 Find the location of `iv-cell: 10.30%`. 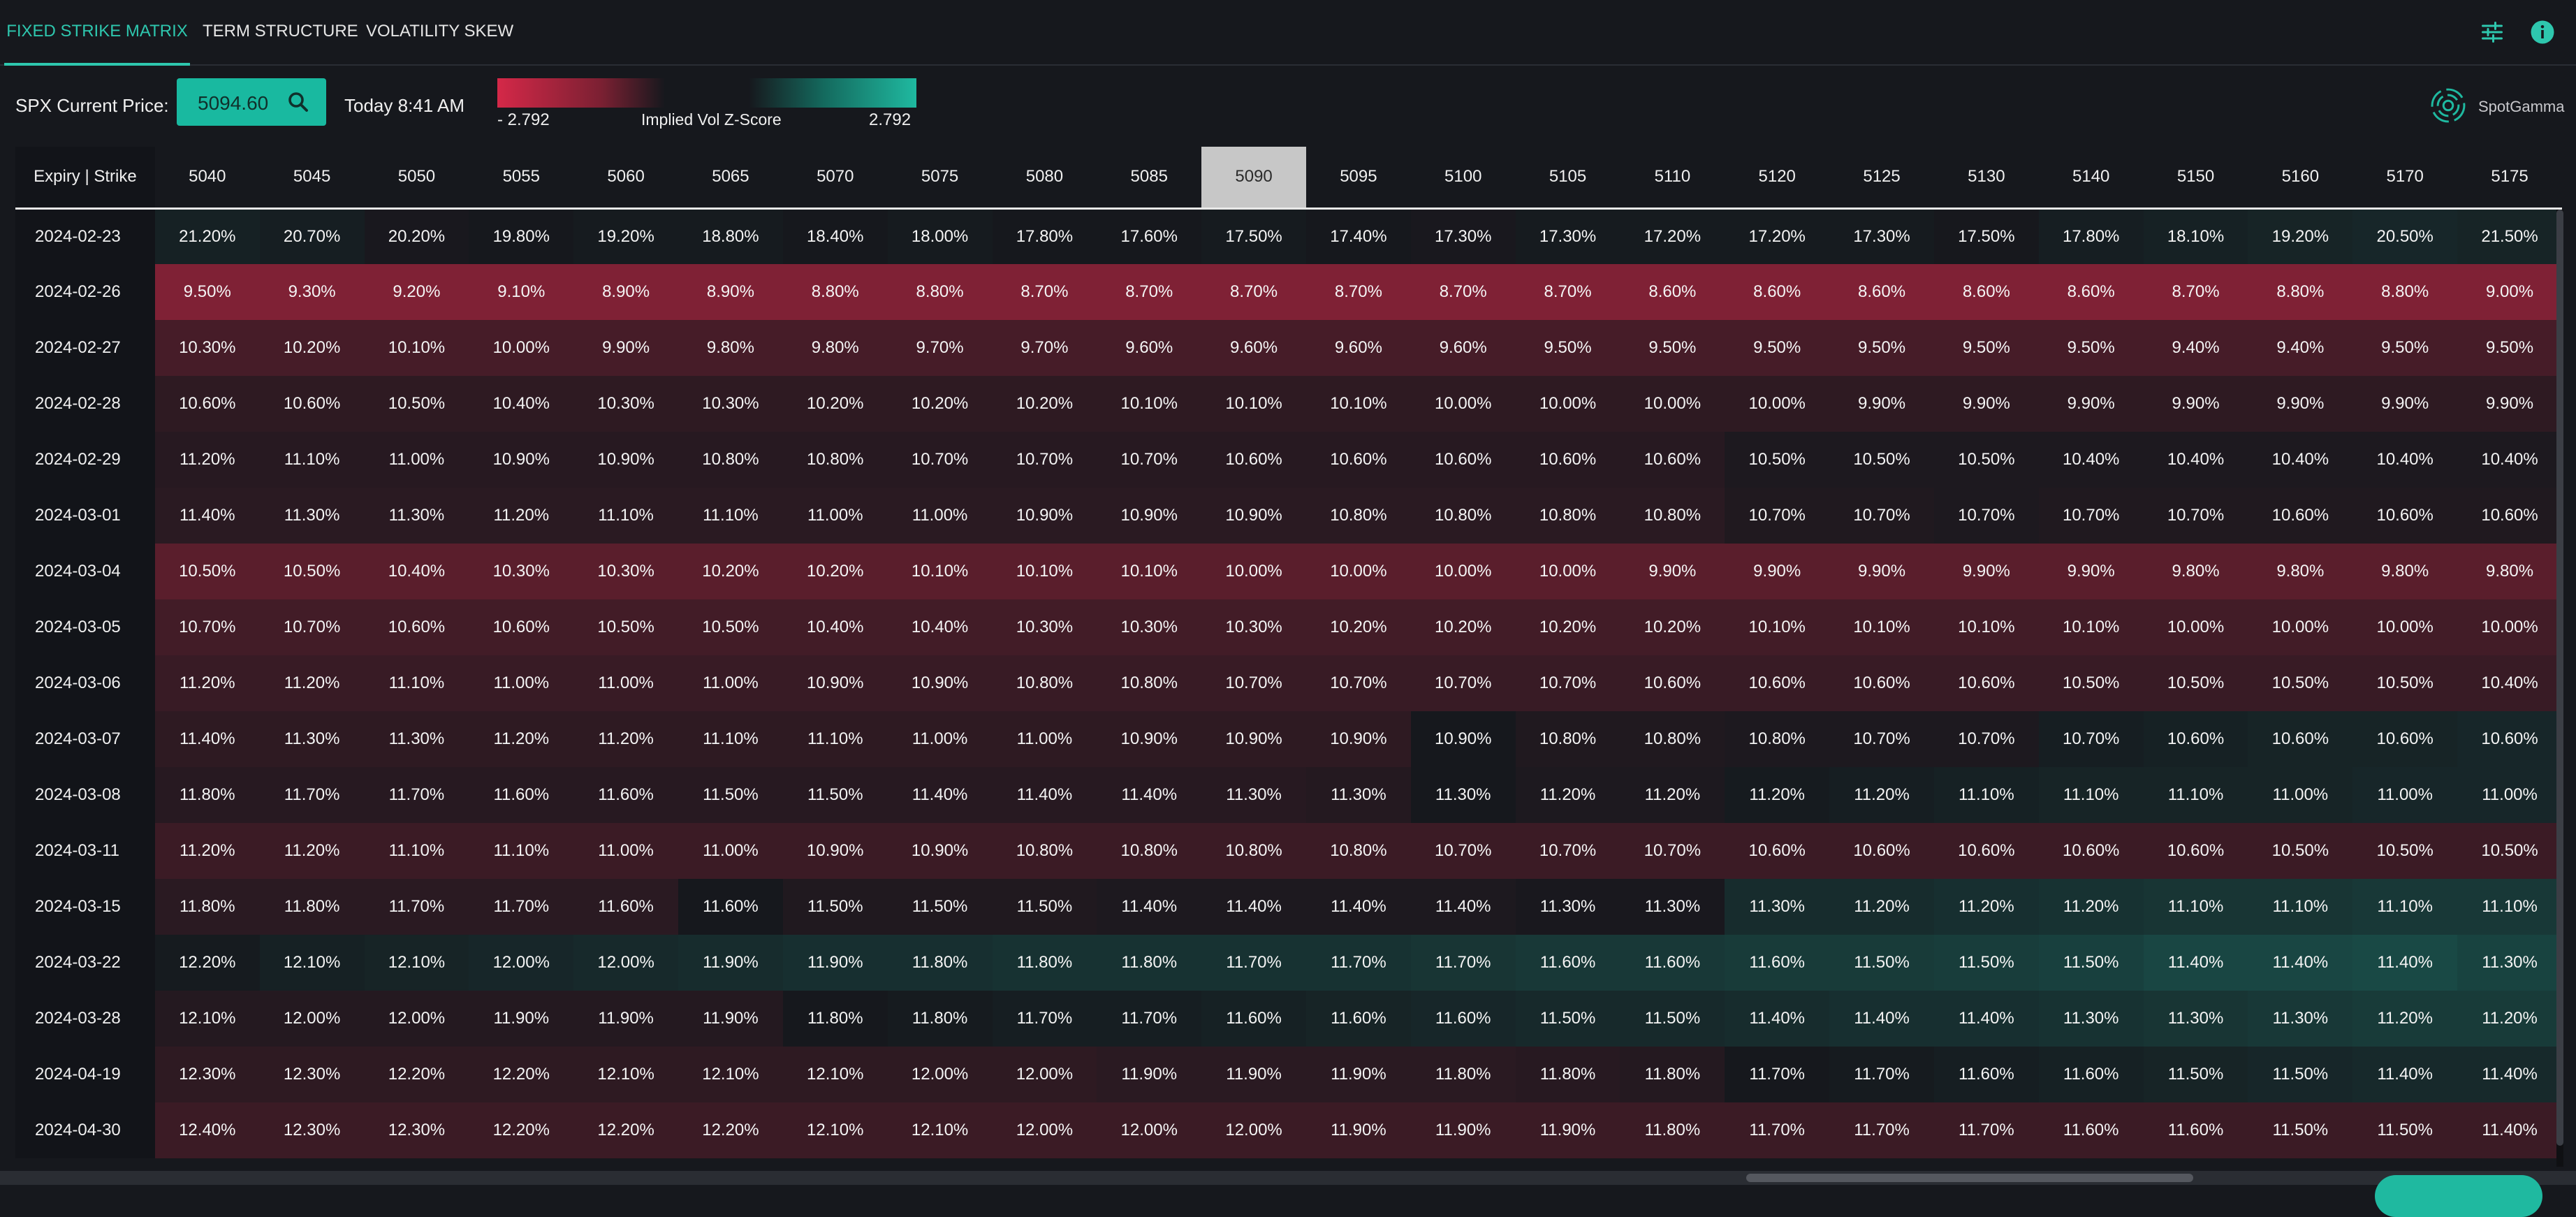

iv-cell: 10.30% is located at coordinates (1149, 627).